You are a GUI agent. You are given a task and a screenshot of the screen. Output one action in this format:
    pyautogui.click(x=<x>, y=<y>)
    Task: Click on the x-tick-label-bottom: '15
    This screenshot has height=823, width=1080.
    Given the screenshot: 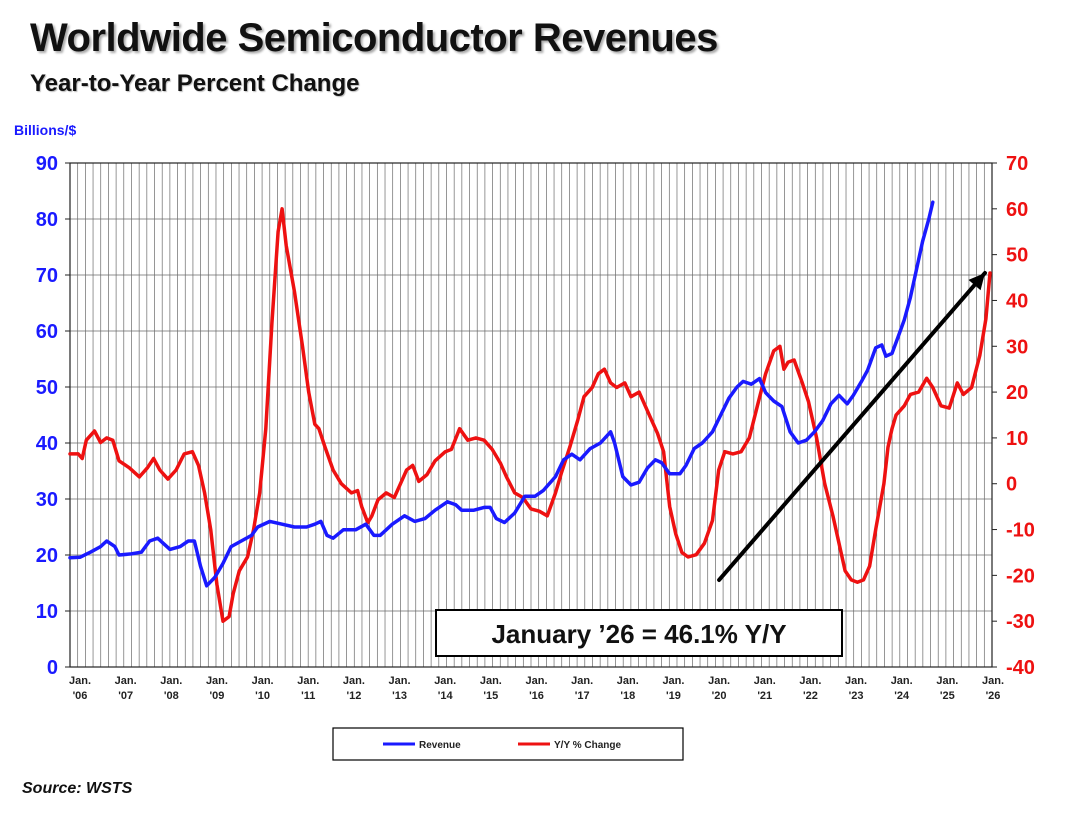 What is the action you would take?
    pyautogui.click(x=490, y=696)
    